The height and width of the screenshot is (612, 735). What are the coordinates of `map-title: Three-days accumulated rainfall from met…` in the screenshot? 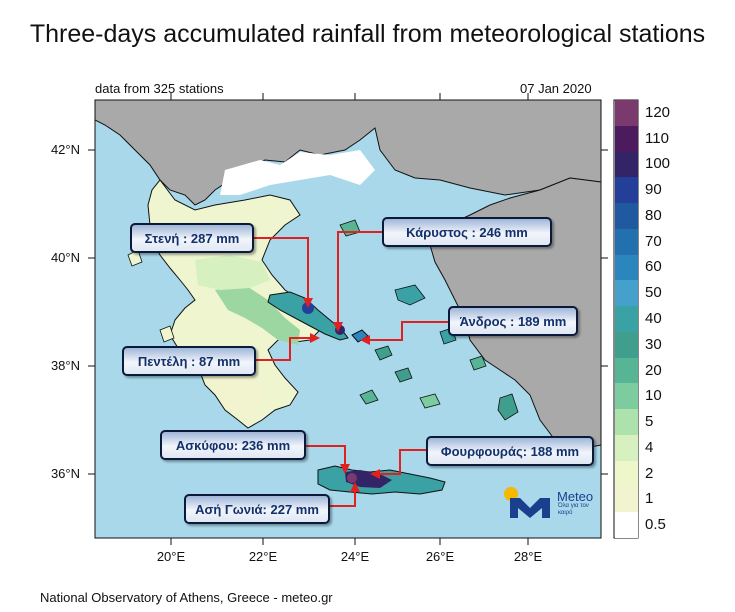 It's located at (367, 34).